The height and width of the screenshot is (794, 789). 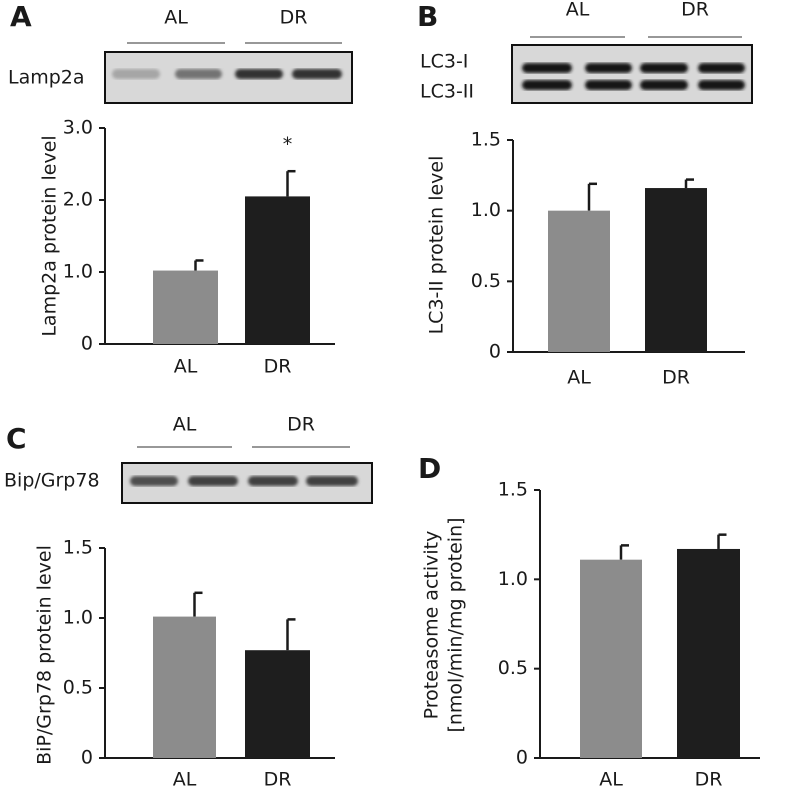 I want to click on significance-mark: *, so click(x=288, y=145).